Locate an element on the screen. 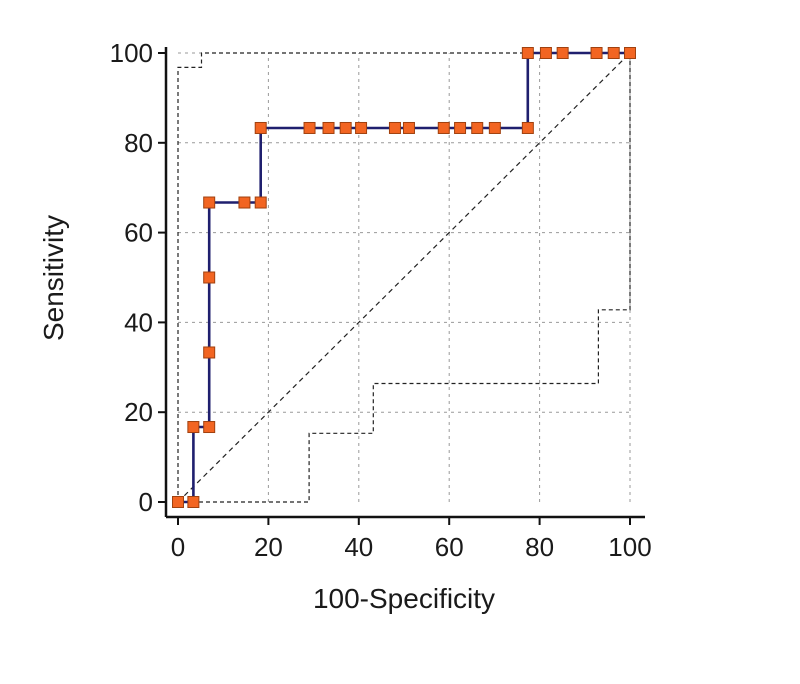 The width and height of the screenshot is (800, 684). x-tick-label: 20 is located at coordinates (268, 547).